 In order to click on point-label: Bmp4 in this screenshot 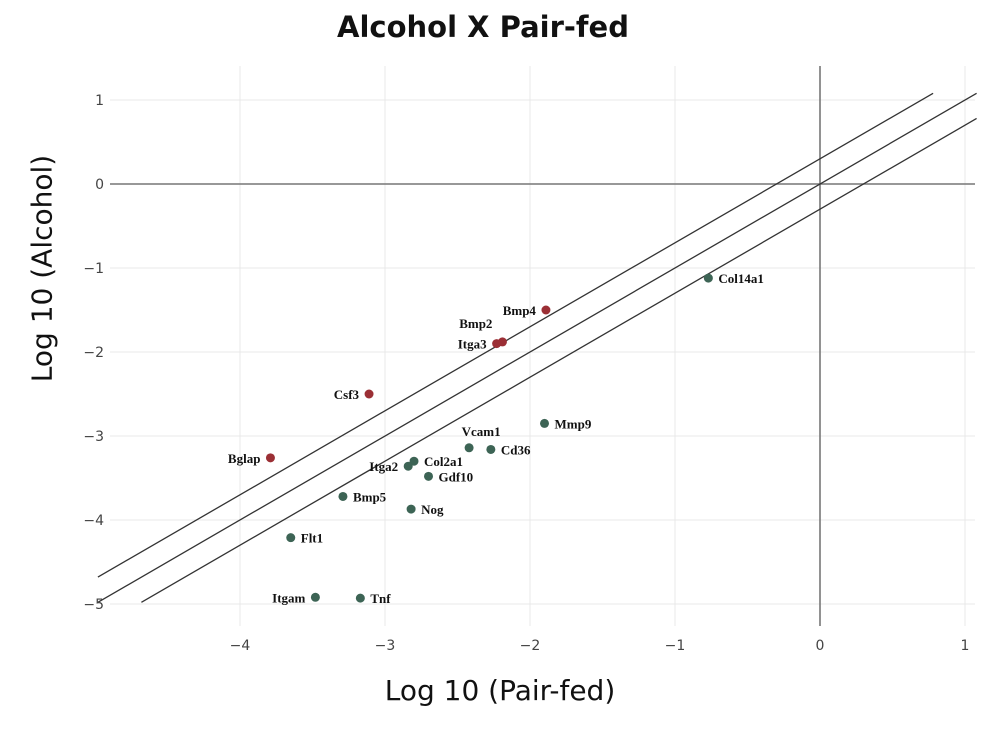, I will do `click(520, 310)`.